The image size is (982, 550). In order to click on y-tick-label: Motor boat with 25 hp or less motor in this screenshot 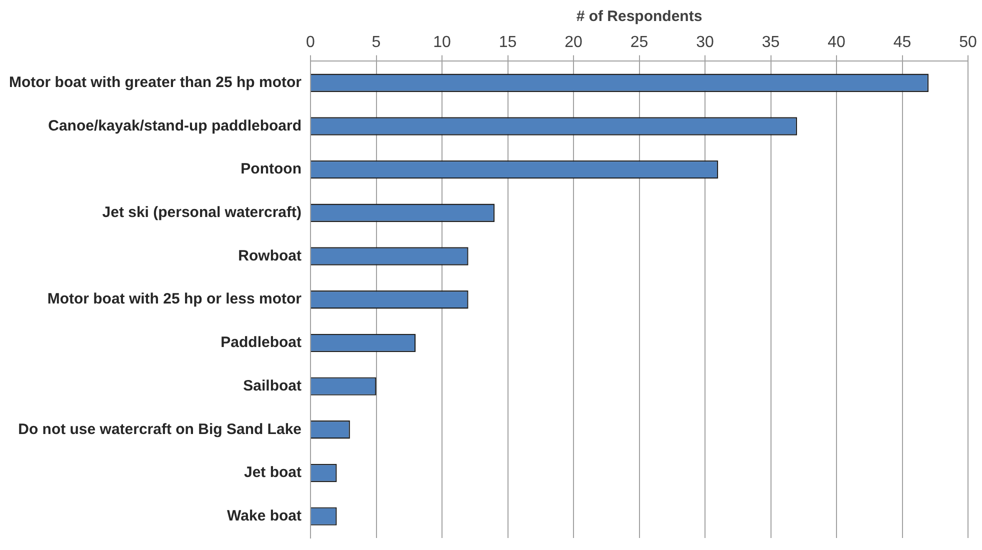, I will do `click(174, 299)`.